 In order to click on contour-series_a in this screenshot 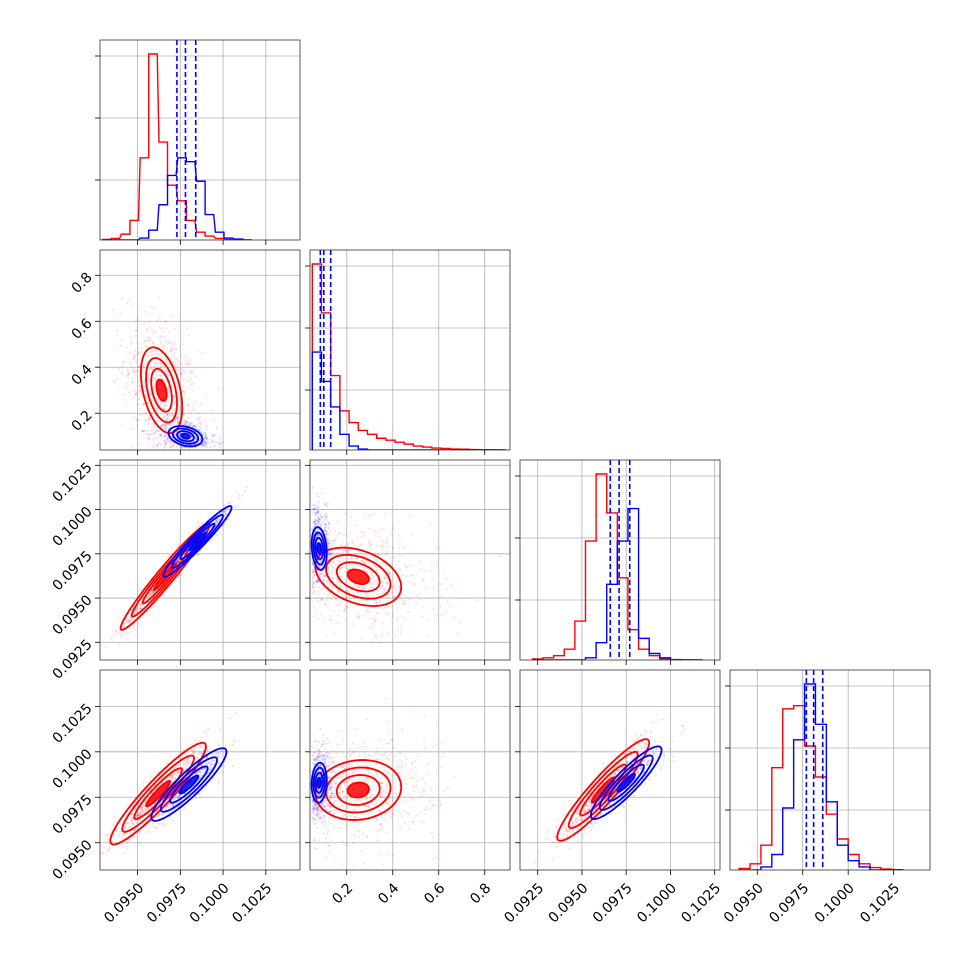, I will do `click(161, 390)`.